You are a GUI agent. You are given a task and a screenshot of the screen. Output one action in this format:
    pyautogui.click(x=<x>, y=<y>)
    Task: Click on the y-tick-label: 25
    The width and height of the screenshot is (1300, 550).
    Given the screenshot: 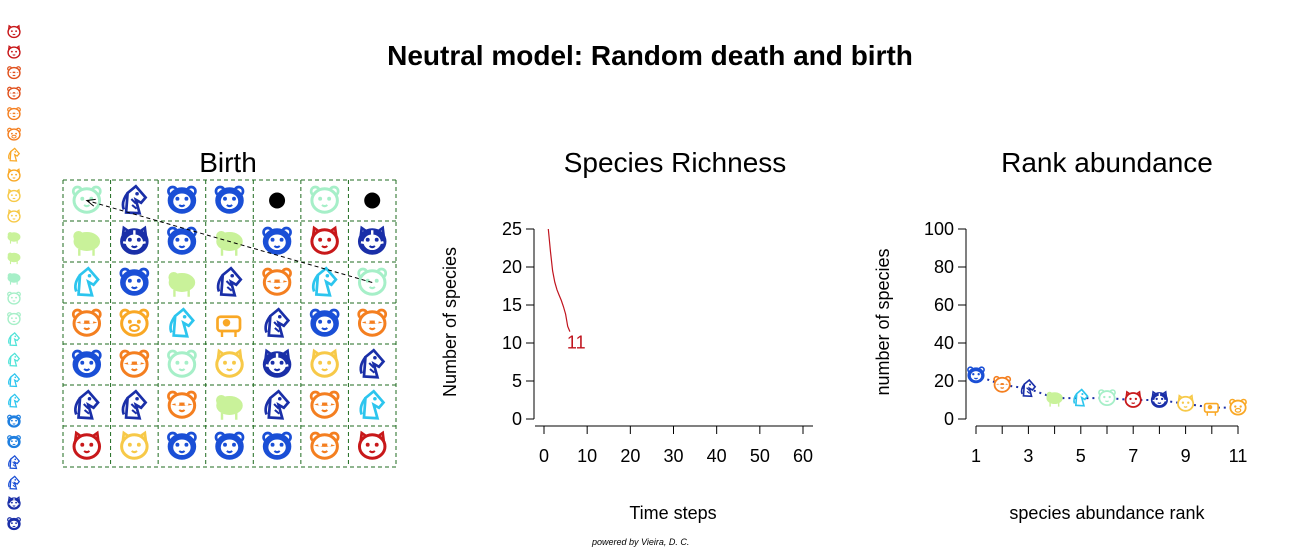 What is the action you would take?
    pyautogui.click(x=512, y=229)
    